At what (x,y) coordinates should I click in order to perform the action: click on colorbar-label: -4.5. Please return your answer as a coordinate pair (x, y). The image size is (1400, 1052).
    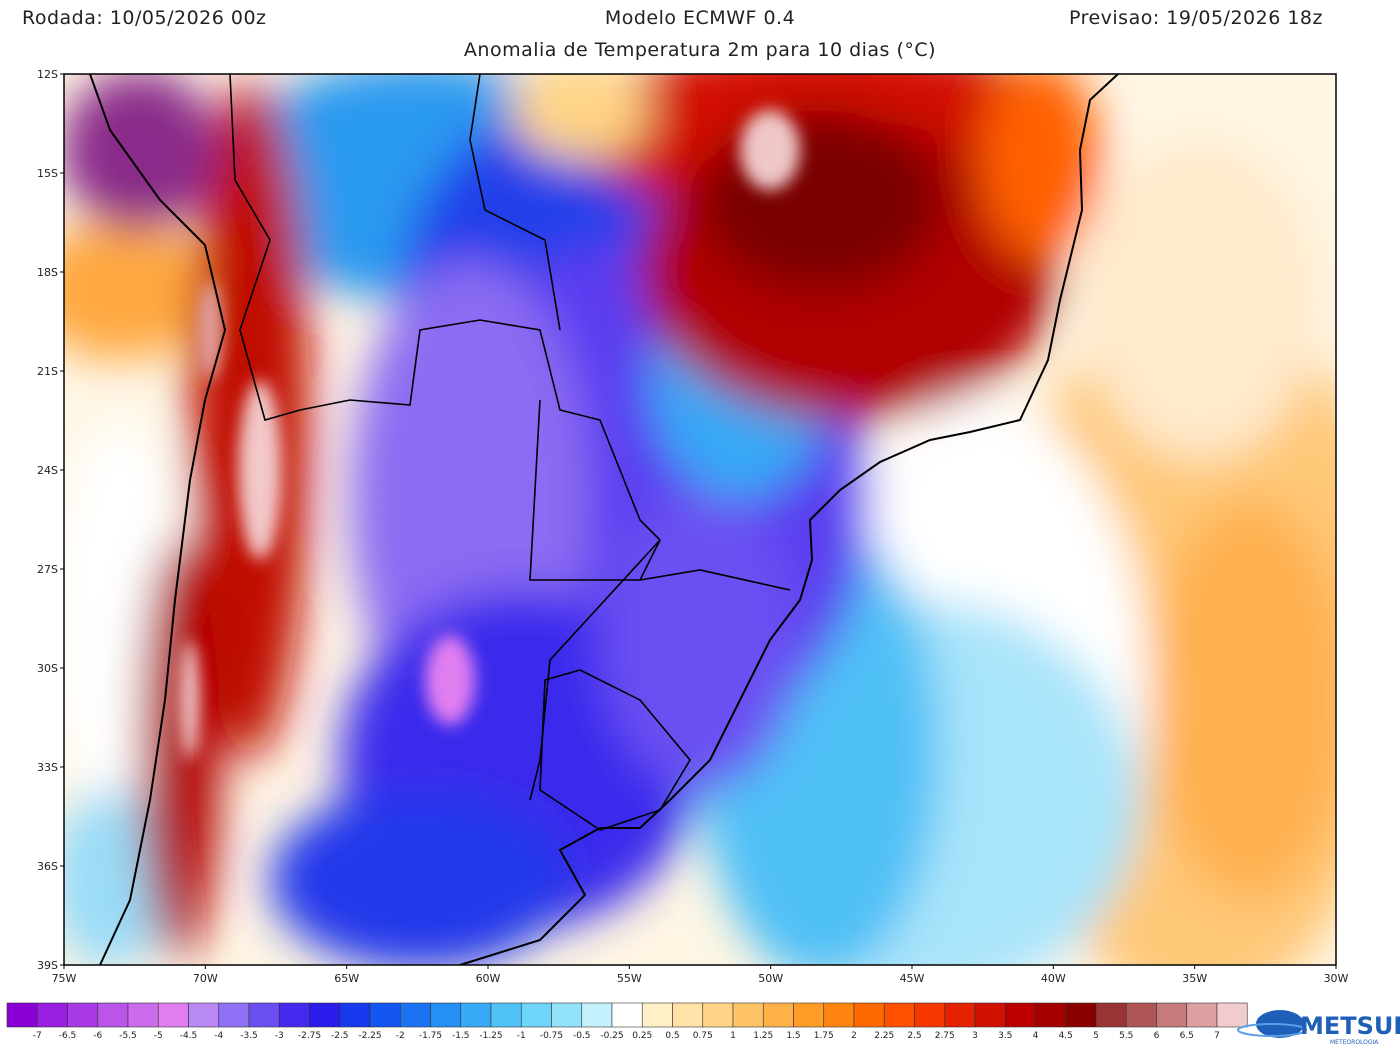
    Looking at the image, I should click on (189, 1036).